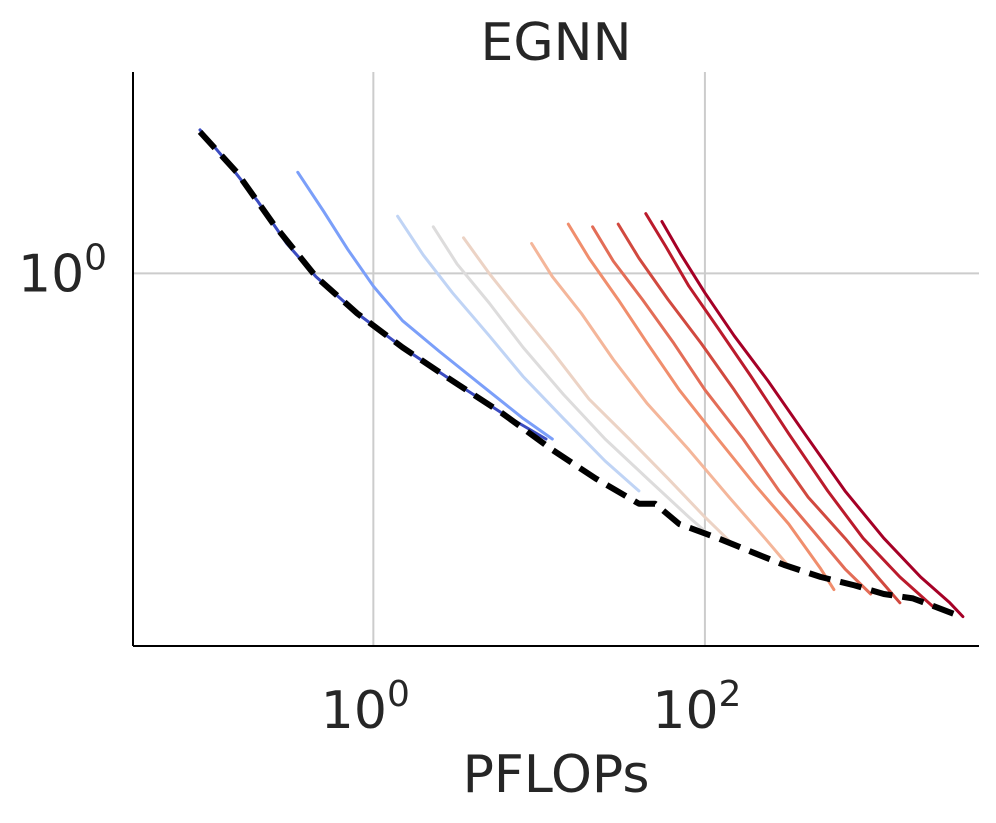 The image size is (996, 823). What do you see at coordinates (696, 707) in the screenshot?
I see `x-tick-label: 102` at bounding box center [696, 707].